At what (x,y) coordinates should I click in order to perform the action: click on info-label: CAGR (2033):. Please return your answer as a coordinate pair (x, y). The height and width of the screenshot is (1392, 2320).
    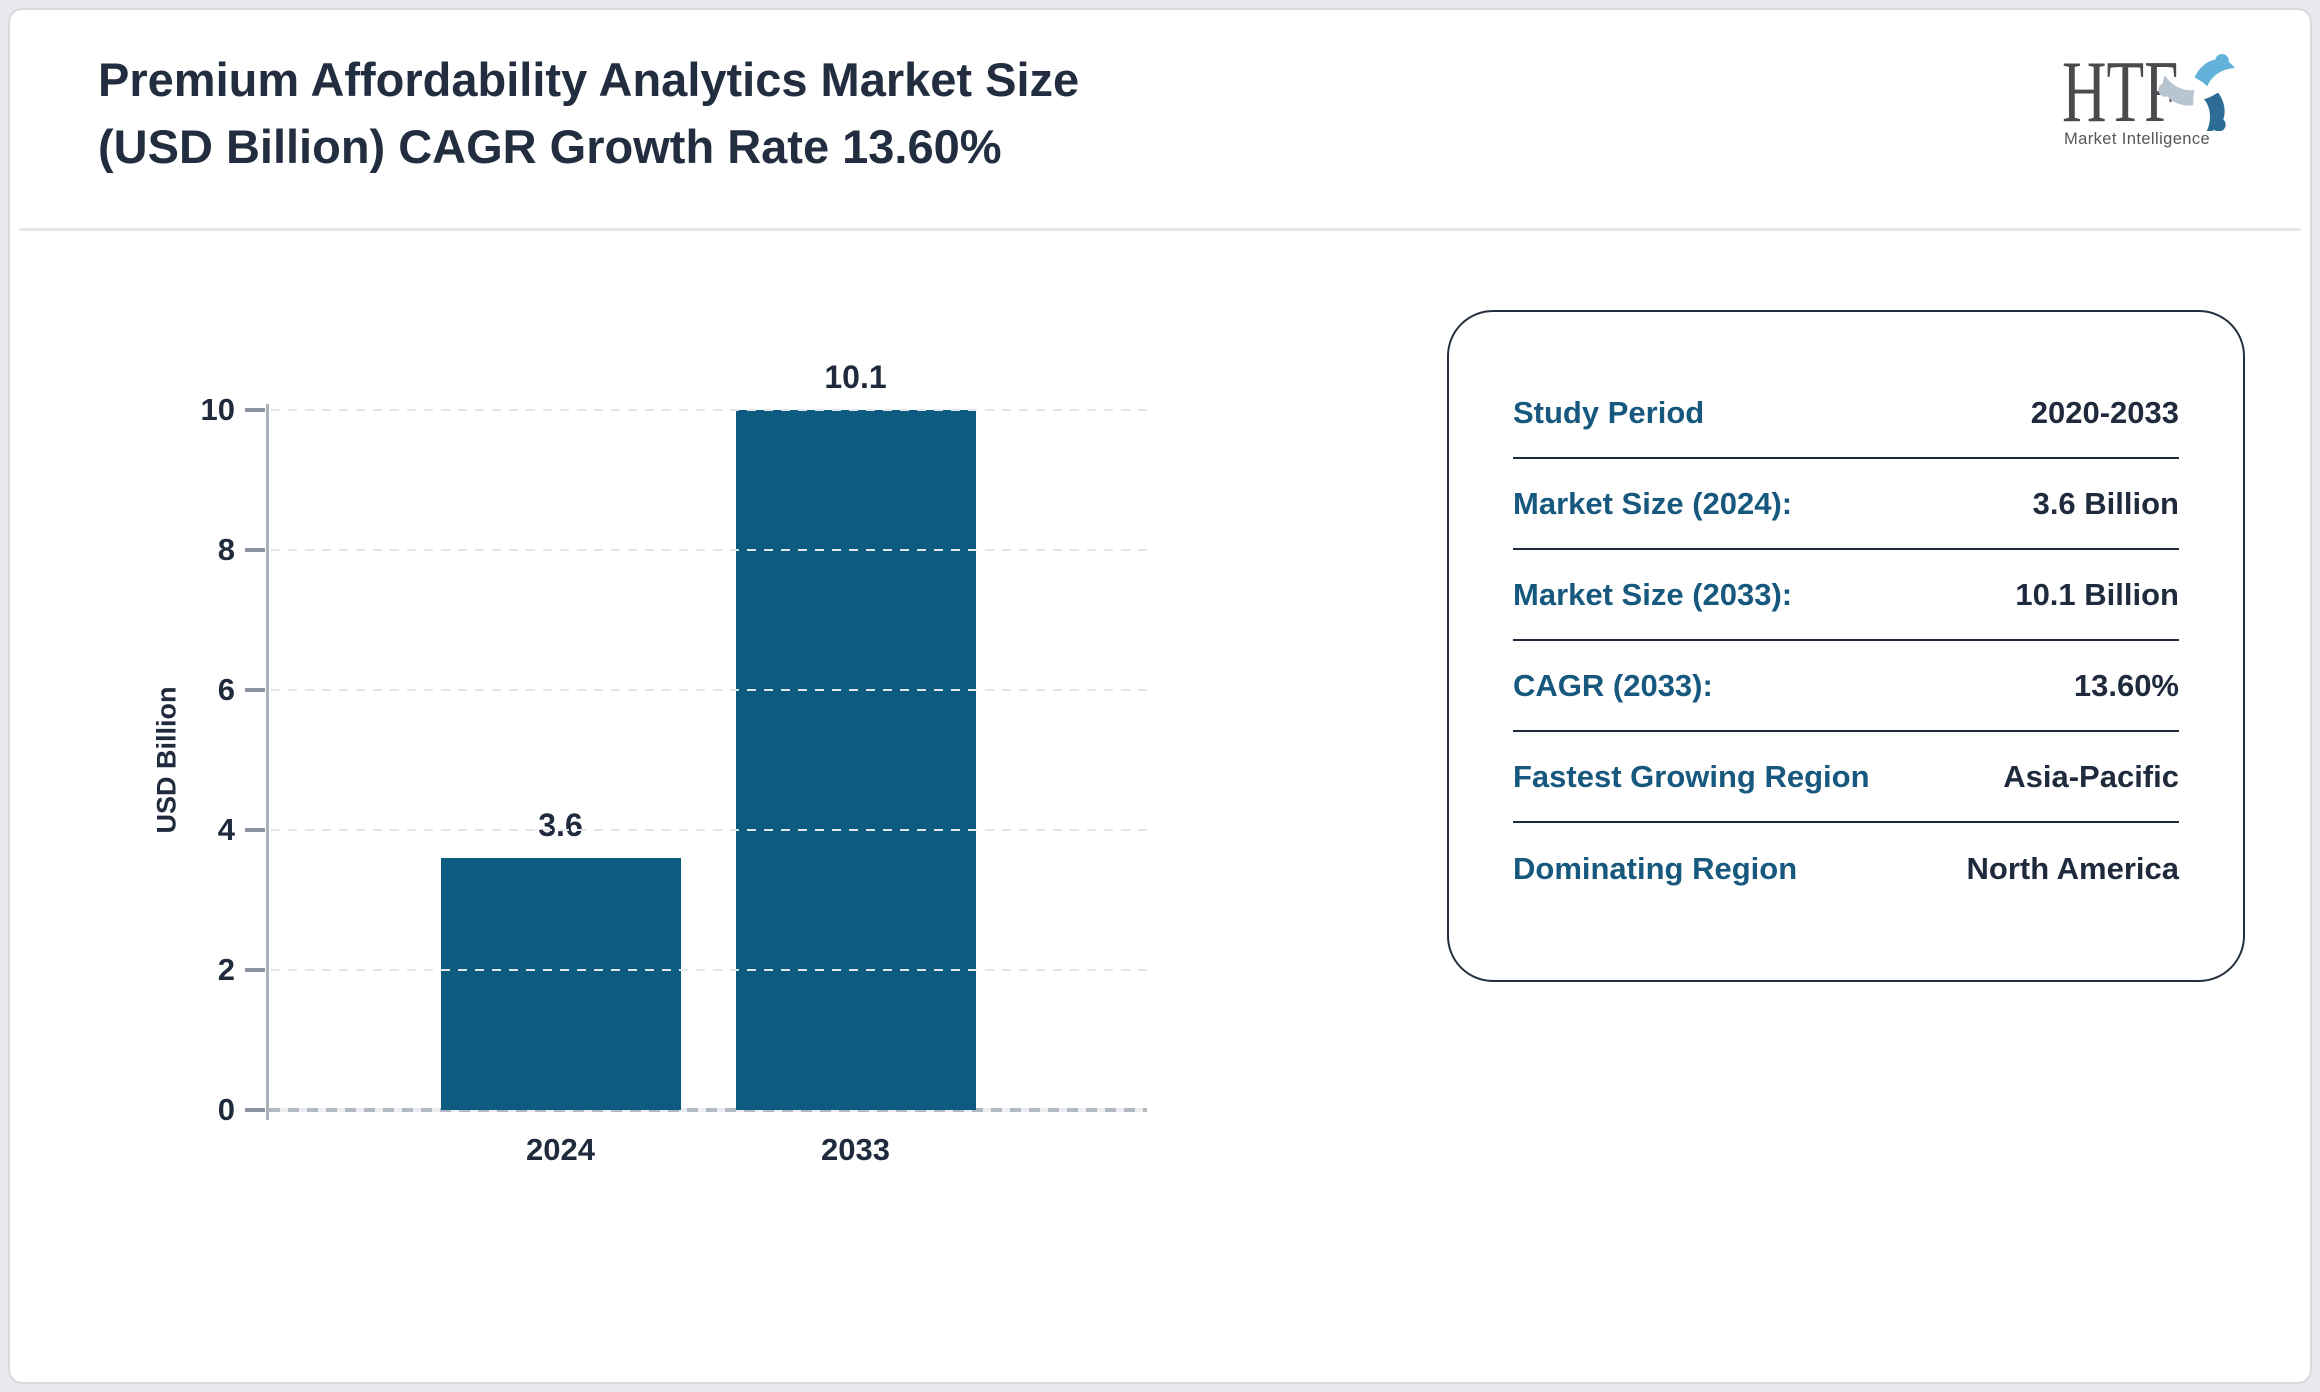
    Looking at the image, I should click on (1613, 685).